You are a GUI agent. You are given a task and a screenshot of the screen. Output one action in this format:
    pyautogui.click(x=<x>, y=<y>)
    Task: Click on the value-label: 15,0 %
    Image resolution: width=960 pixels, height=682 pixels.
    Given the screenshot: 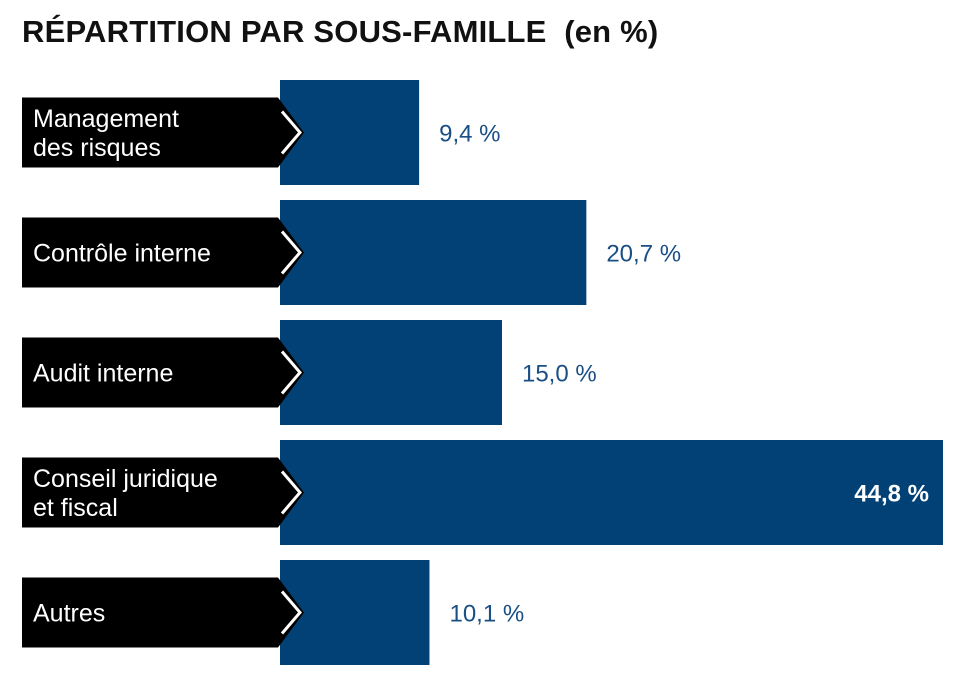 What is the action you would take?
    pyautogui.click(x=559, y=374)
    